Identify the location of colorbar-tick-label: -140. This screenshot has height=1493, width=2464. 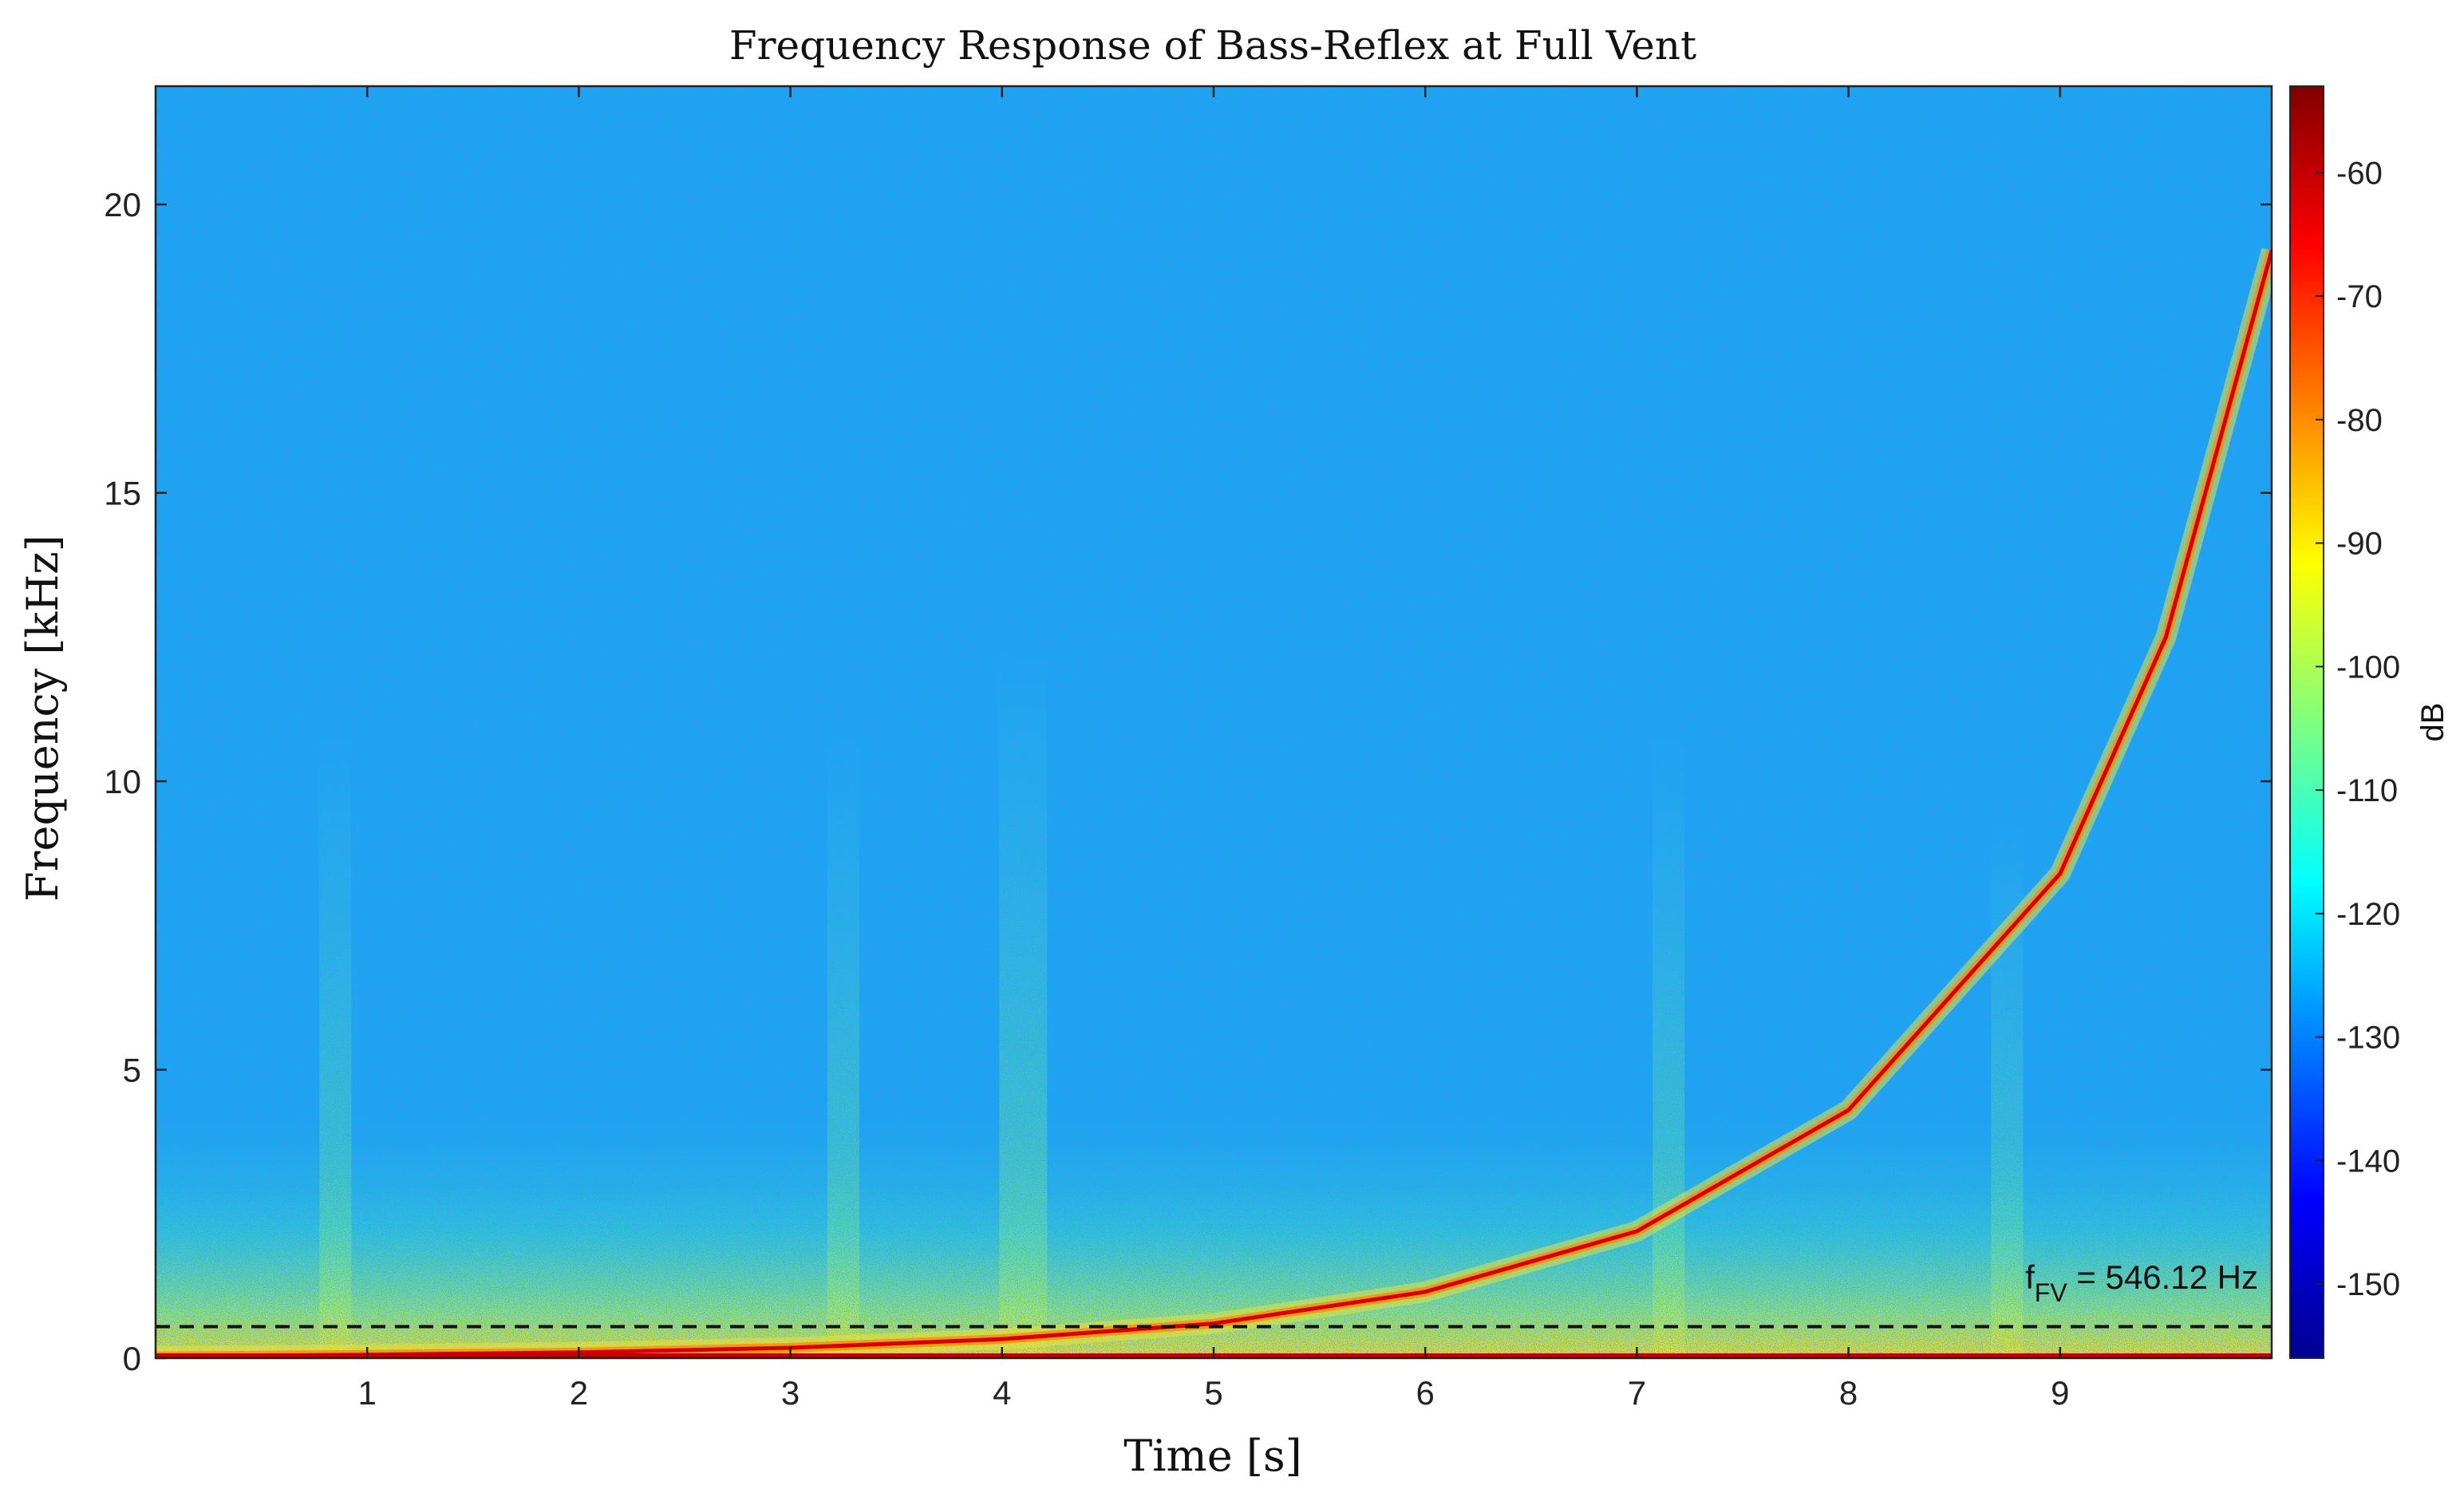
(2368, 1161).